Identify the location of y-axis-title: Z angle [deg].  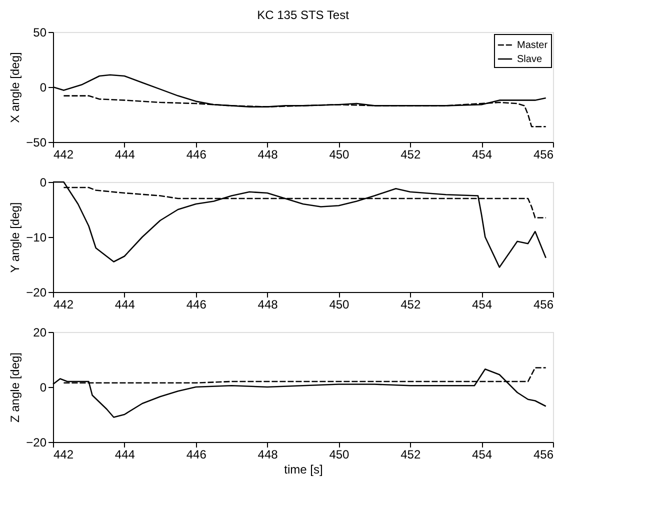
(15, 387).